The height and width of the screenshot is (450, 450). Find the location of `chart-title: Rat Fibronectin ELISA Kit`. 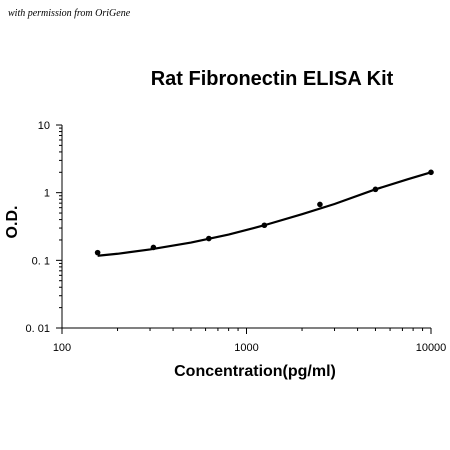

chart-title: Rat Fibronectin ELISA Kit is located at coordinates (272, 79).